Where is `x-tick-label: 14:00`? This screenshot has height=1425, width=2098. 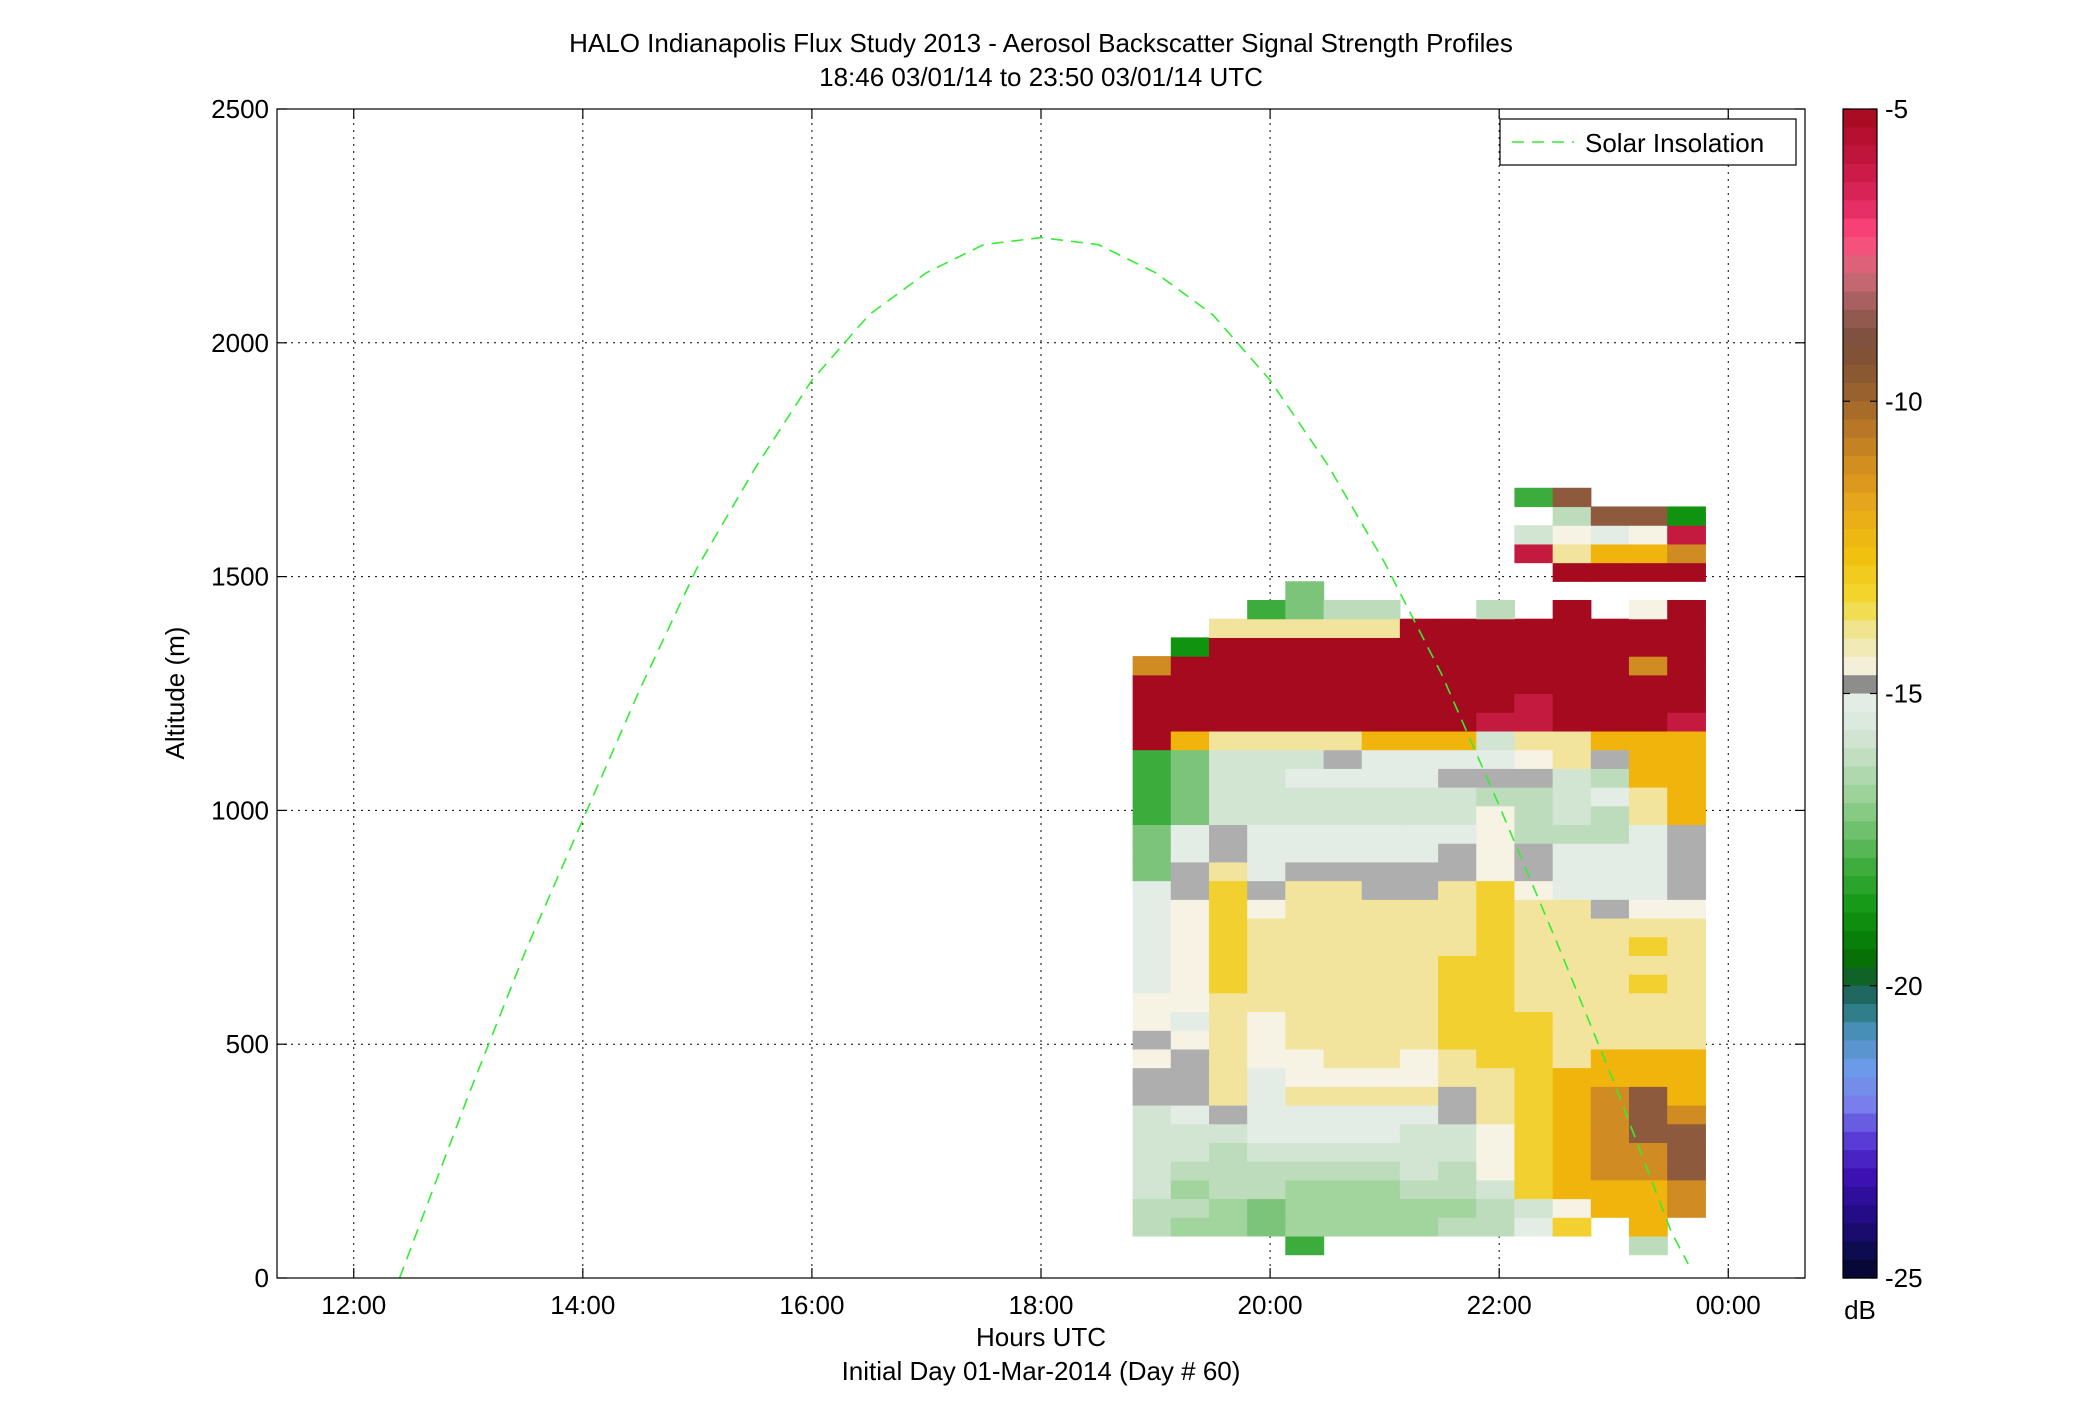
x-tick-label: 14:00 is located at coordinates (582, 1305).